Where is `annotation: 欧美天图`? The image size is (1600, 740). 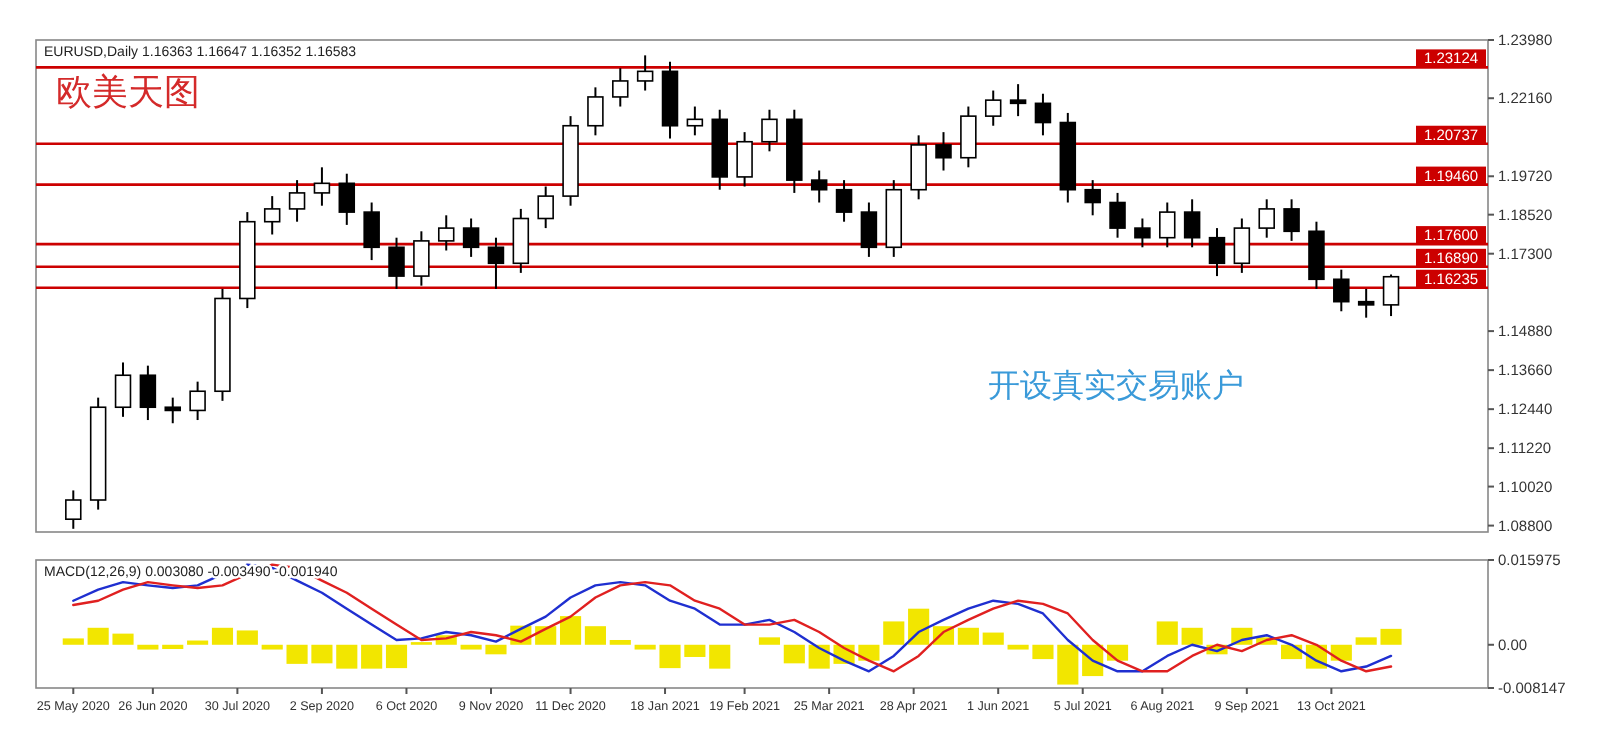
annotation: 欧美天图 is located at coordinates (128, 93).